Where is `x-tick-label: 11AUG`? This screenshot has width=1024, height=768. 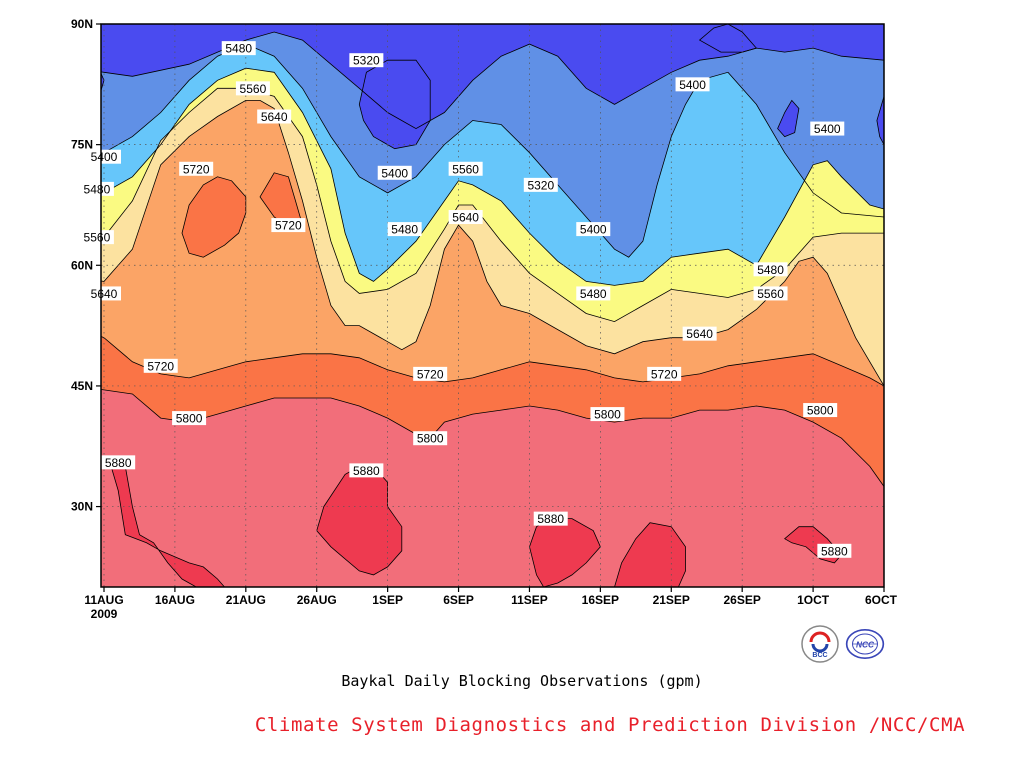 x-tick-label: 11AUG is located at coordinates (103, 600).